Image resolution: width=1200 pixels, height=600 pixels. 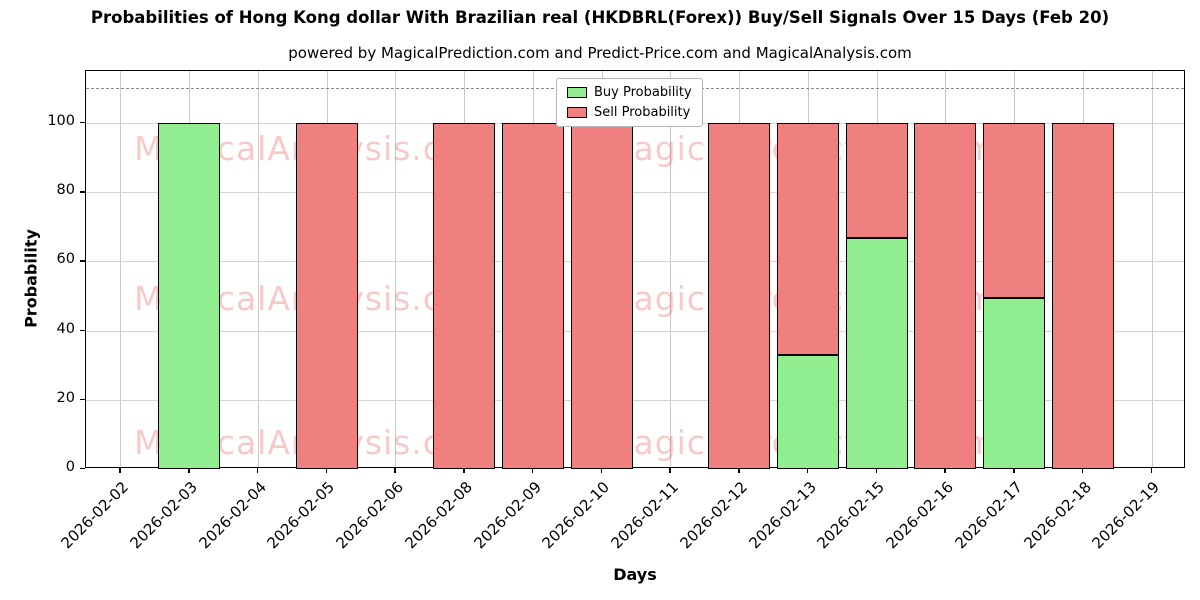 I want to click on x-axis-label: Days, so click(x=635, y=574).